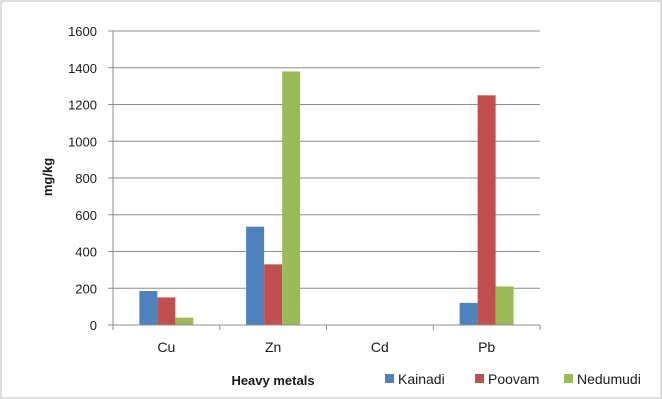  What do you see at coordinates (47, 177) in the screenshot?
I see `y-axis-title: mg/kg` at bounding box center [47, 177].